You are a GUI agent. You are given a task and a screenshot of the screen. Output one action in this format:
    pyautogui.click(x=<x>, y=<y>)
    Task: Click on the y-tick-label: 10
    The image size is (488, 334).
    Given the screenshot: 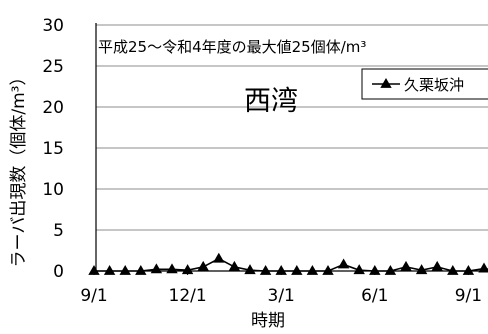 What is the action you would take?
    pyautogui.click(x=53, y=190)
    